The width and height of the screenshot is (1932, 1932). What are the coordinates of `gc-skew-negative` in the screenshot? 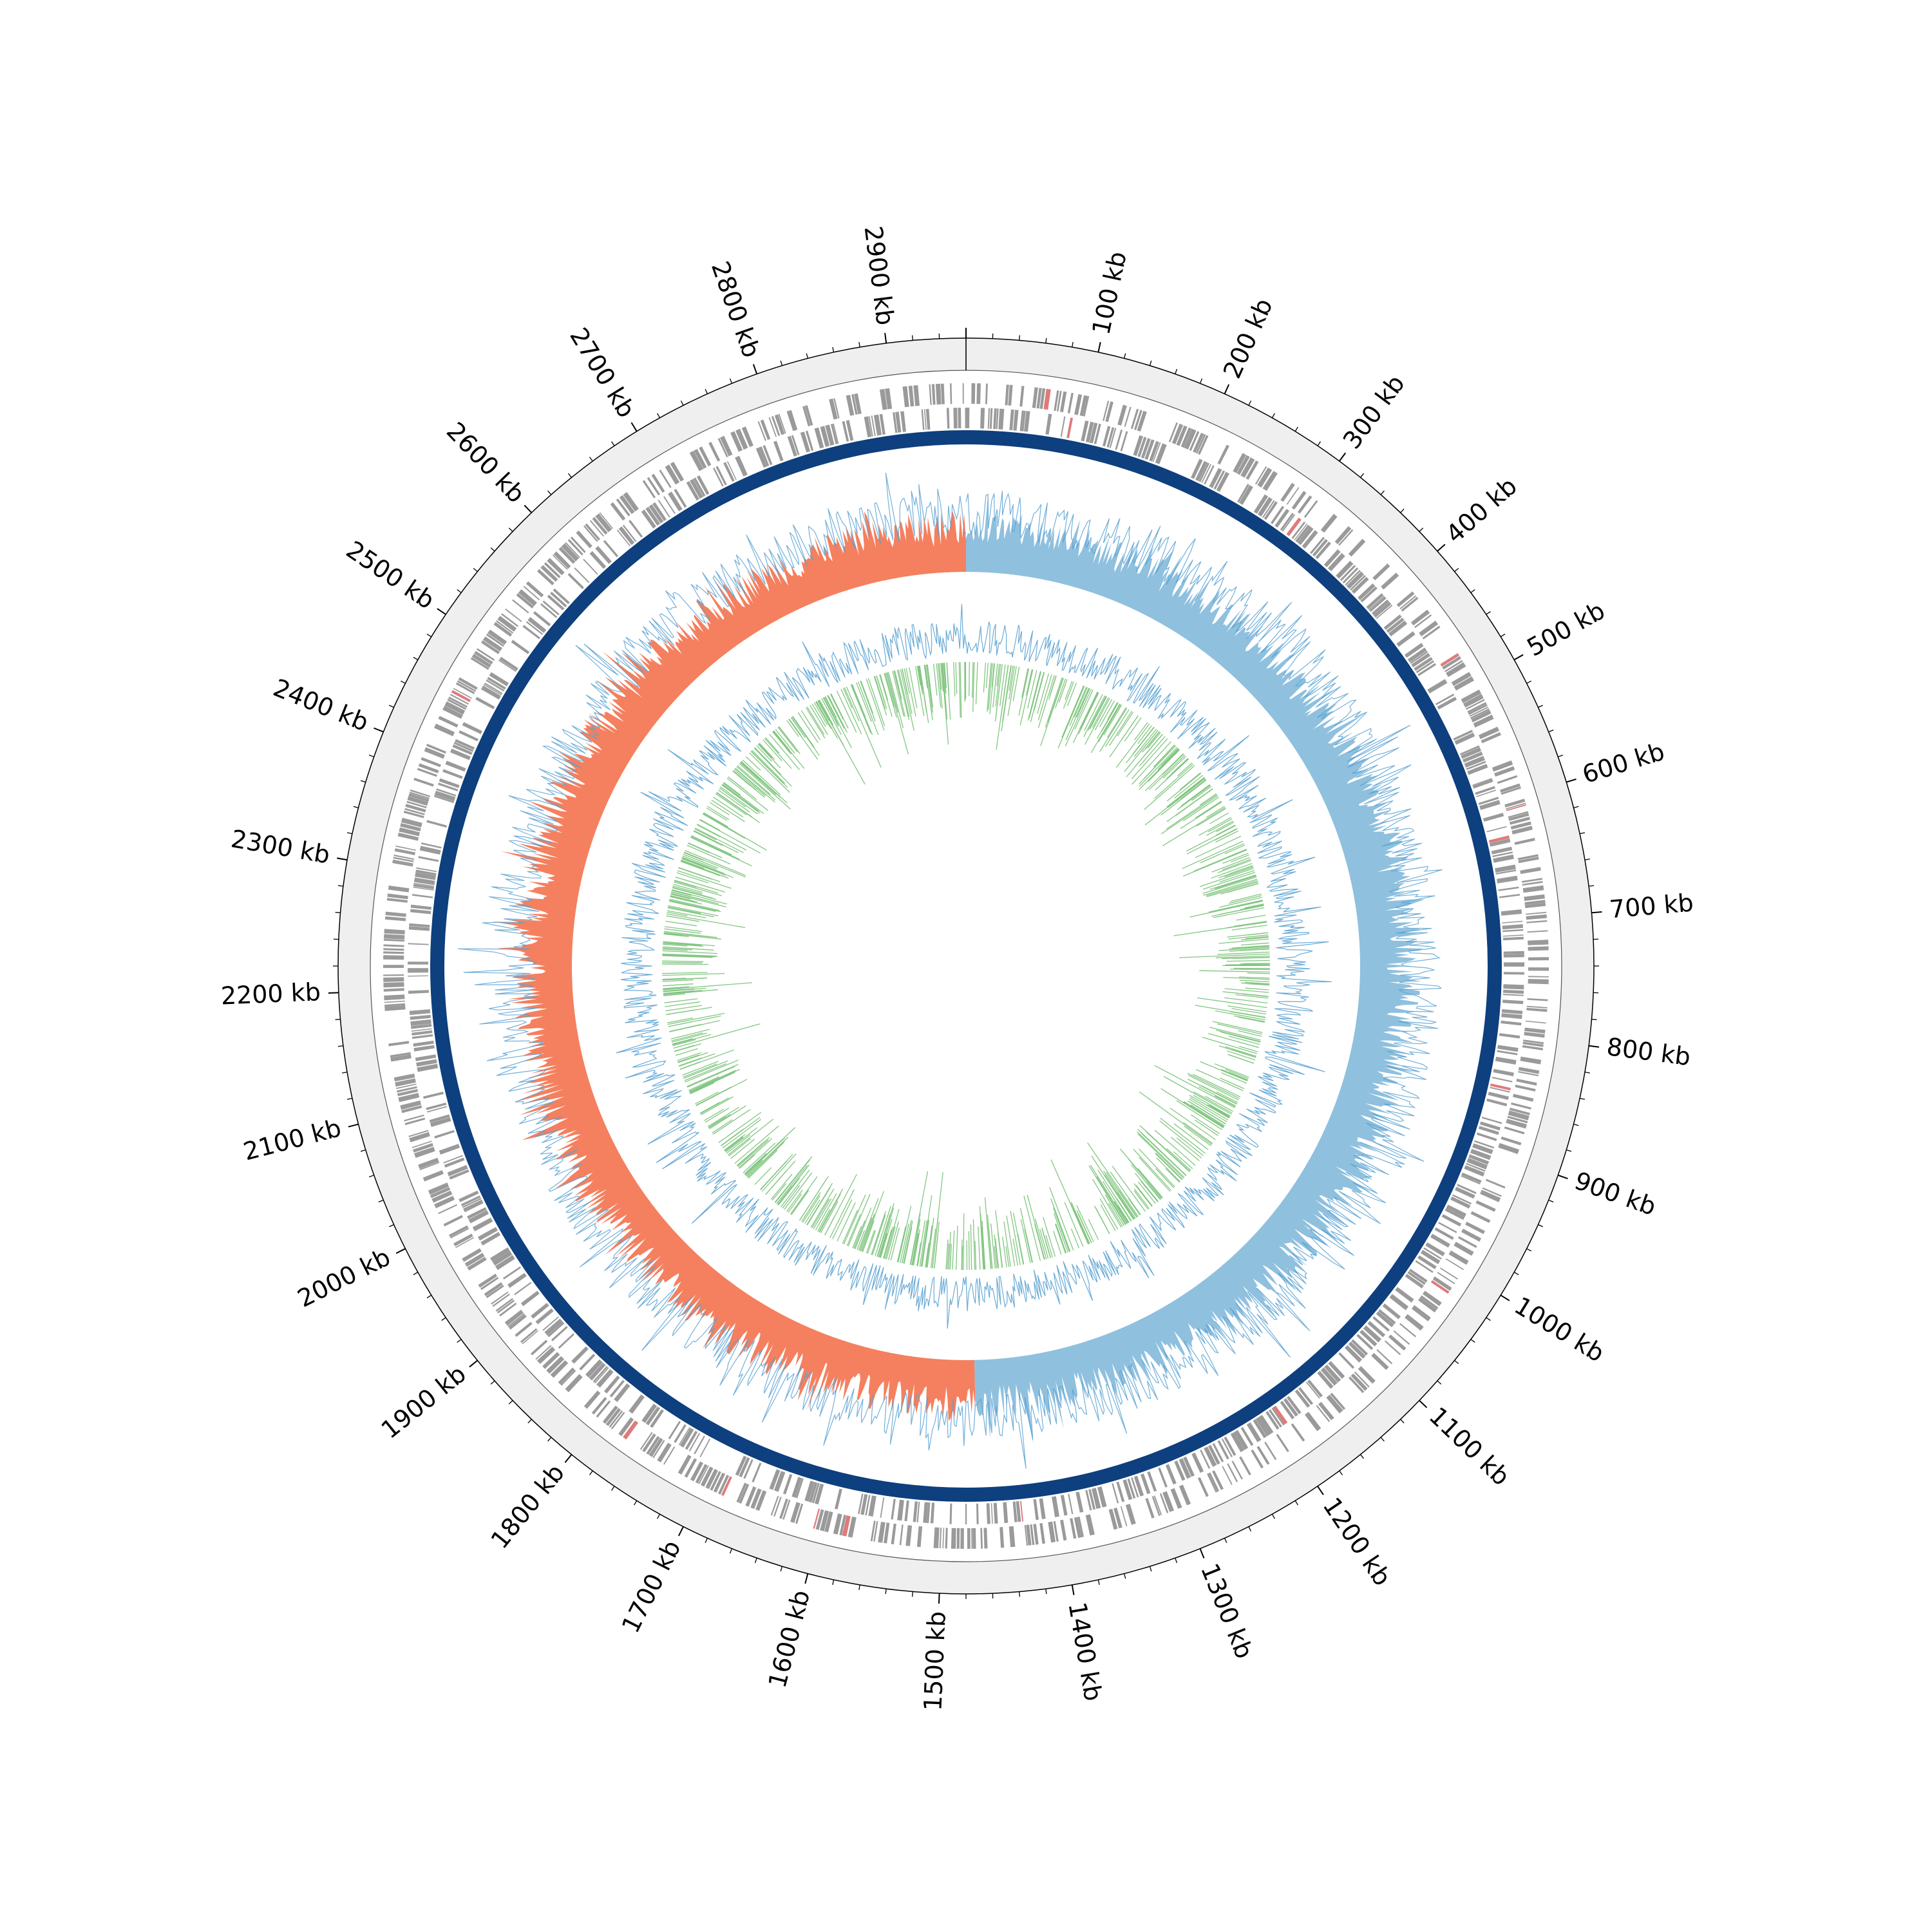 It's located at (734, 966).